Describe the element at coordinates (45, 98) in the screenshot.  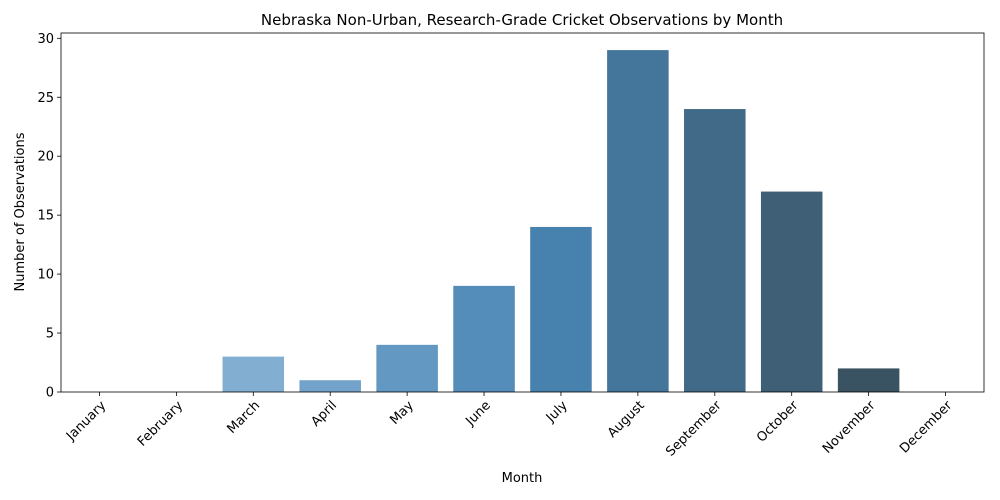
I see `y-tick-label: 25` at that location.